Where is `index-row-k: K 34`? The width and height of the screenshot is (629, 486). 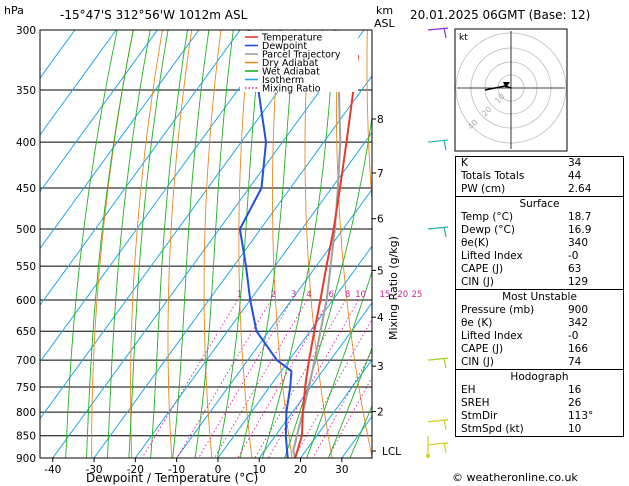
index-row-k: K 34 is located at coordinates (521, 163).